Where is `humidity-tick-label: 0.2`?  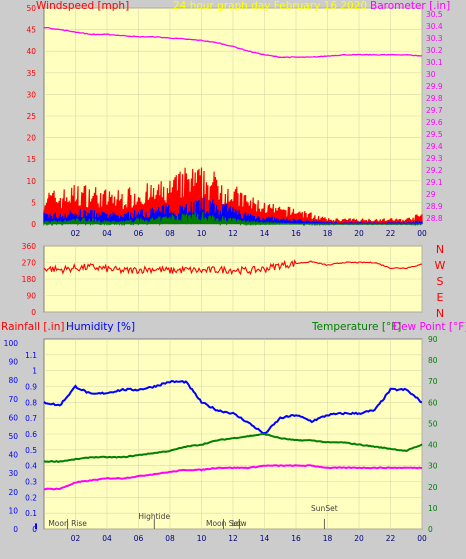 humidity-tick-label: 0.2 is located at coordinates (31, 497).